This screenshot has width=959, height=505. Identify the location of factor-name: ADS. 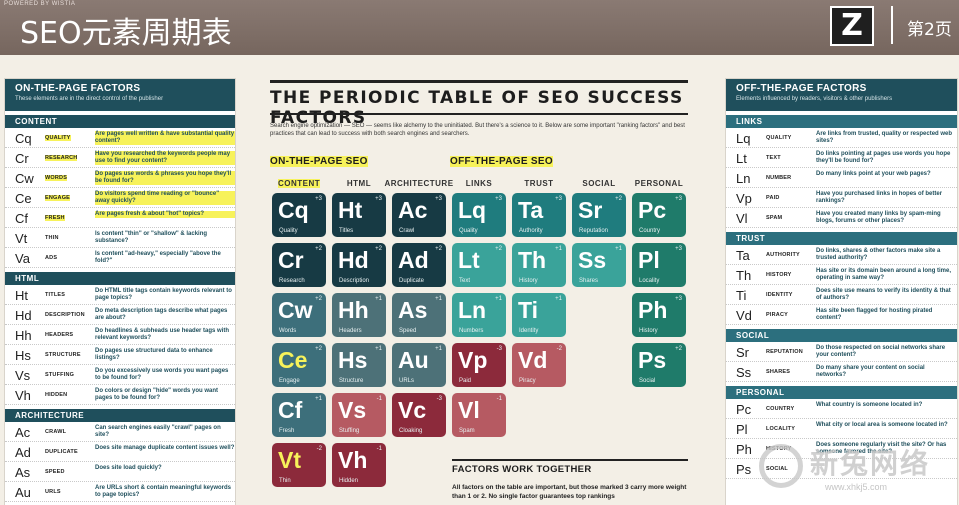
(51, 258).